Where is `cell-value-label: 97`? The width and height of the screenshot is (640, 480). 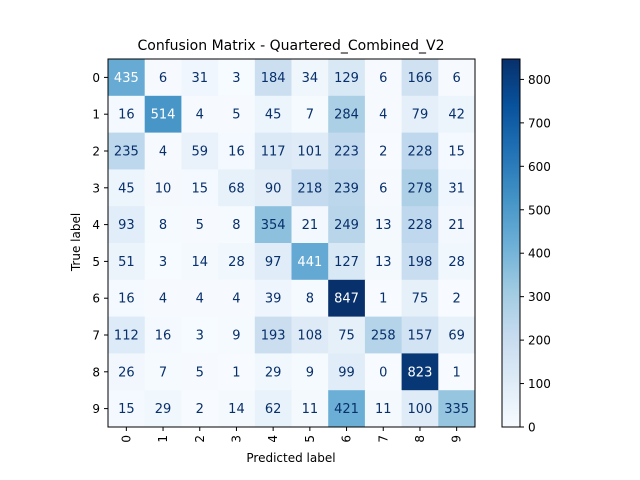 cell-value-label: 97 is located at coordinates (273, 262).